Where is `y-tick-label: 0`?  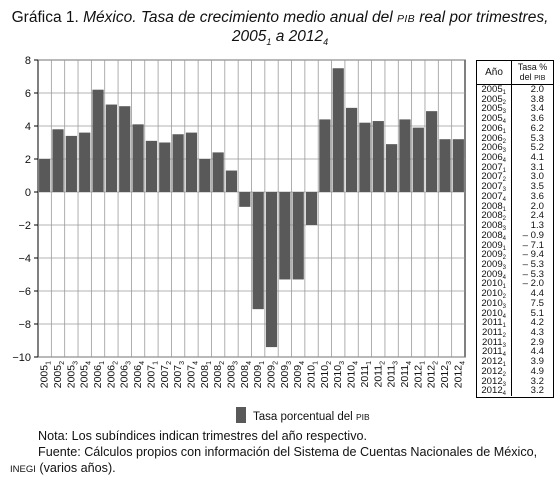
y-tick-label: 0 is located at coordinates (28, 193).